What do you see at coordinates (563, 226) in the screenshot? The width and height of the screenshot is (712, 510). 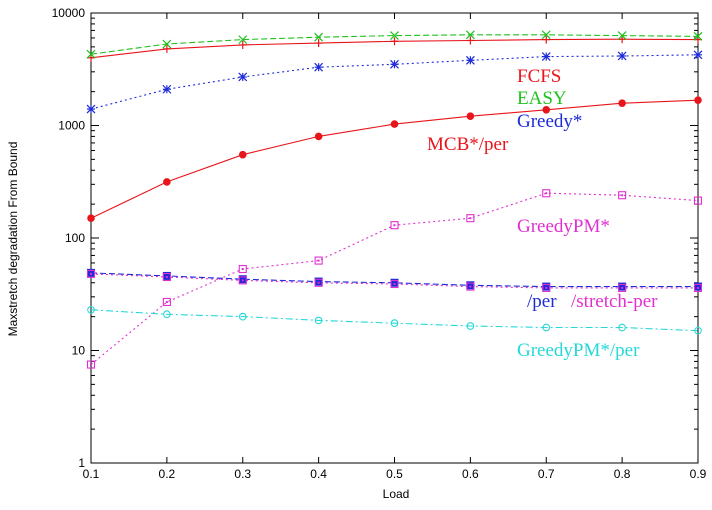 I see `label-greedypm: GreedyPM*` at bounding box center [563, 226].